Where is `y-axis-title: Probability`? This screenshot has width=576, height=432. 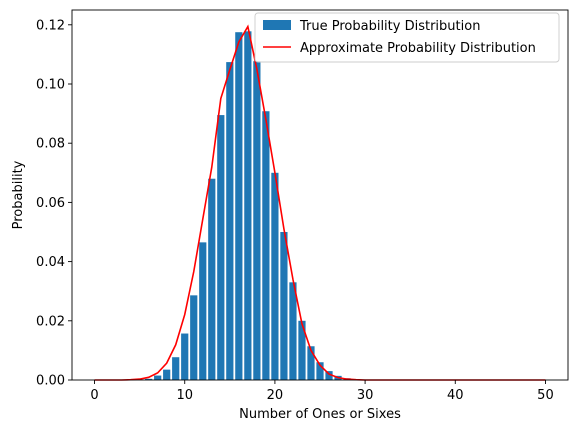
y-axis-title: Probability is located at coordinates (18, 194).